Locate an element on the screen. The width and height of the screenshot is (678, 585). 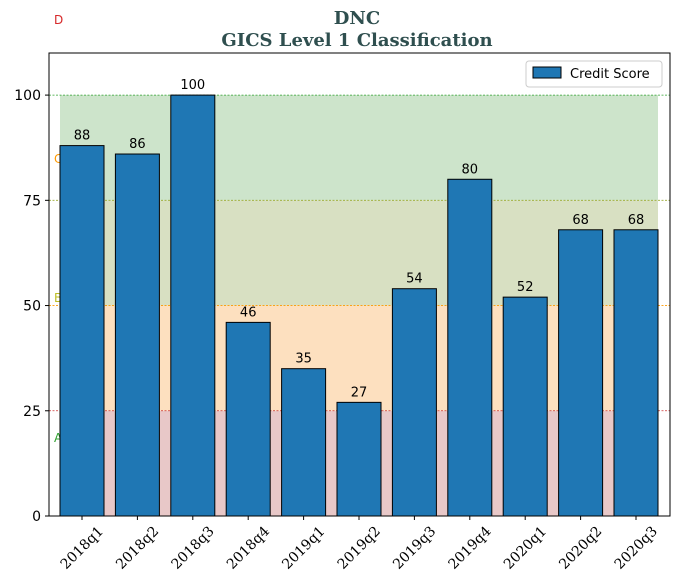
bar-value-label: 46 is located at coordinates (248, 312).